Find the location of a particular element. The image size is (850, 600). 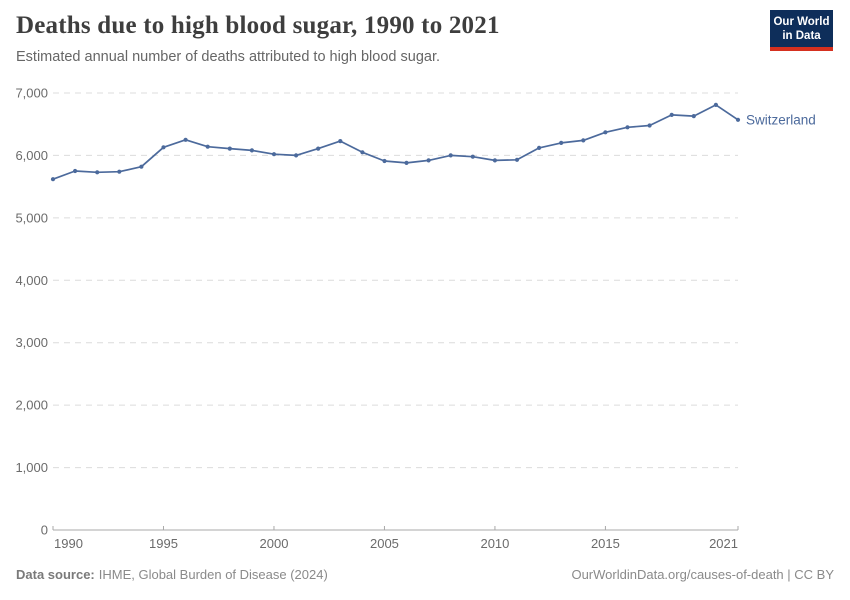

data-point-switzerland-2014 is located at coordinates (583, 140).